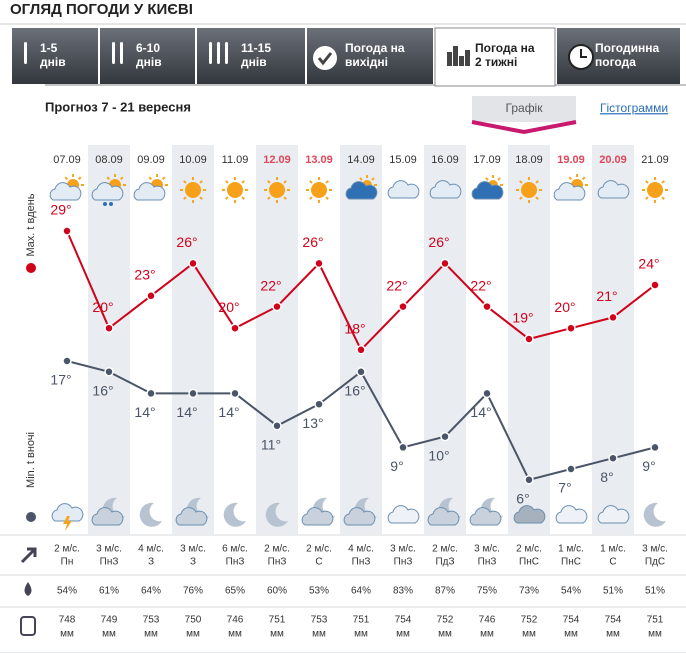 The height and width of the screenshot is (653, 686). I want to click on humidity: 53%, so click(319, 591).